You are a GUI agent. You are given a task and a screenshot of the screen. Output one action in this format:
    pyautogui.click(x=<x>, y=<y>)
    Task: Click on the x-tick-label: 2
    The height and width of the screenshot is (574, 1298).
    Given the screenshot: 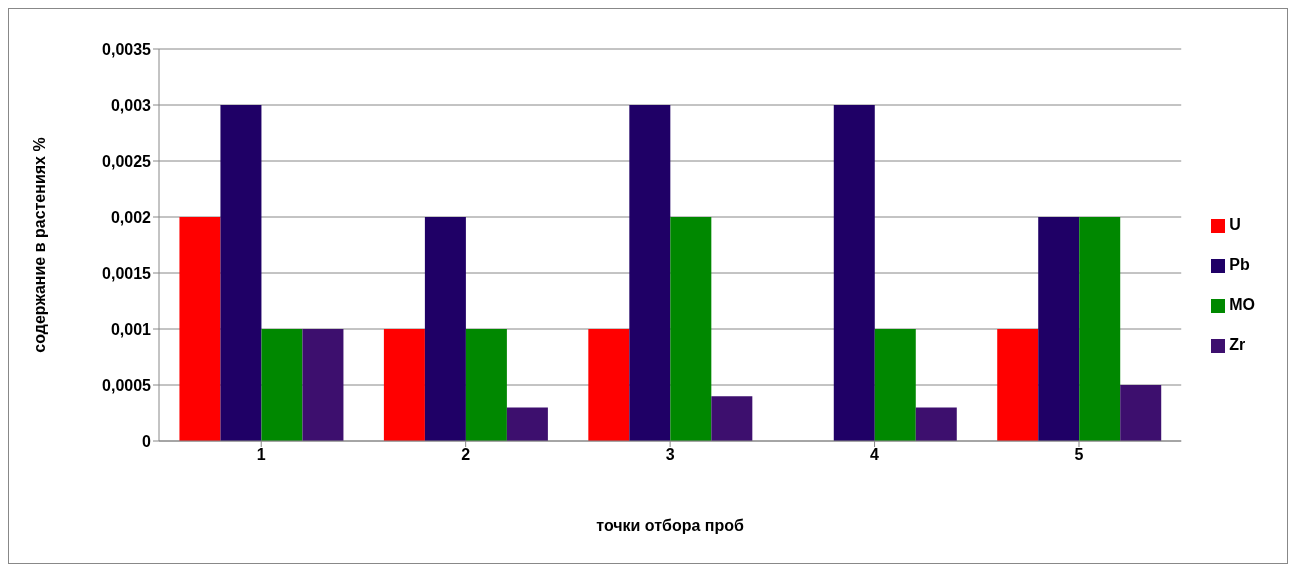 What is the action you would take?
    pyautogui.click(x=466, y=455)
    